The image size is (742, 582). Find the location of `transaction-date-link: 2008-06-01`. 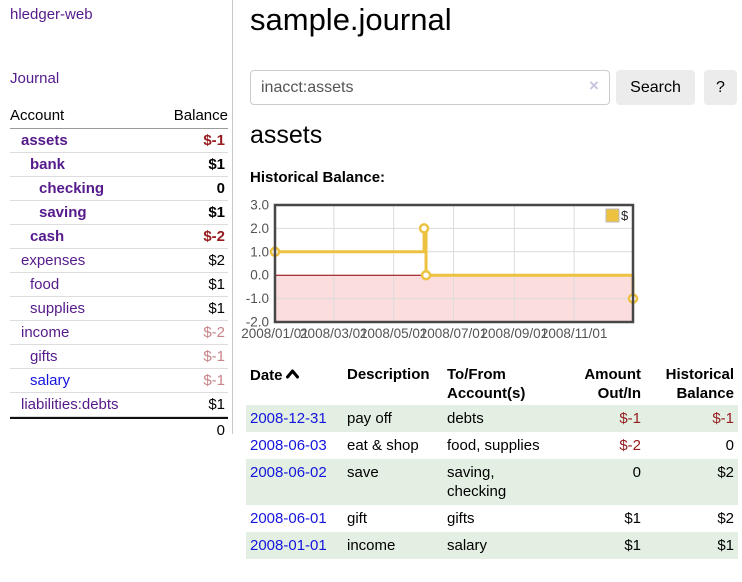

transaction-date-link: 2008-06-01 is located at coordinates (288, 518).